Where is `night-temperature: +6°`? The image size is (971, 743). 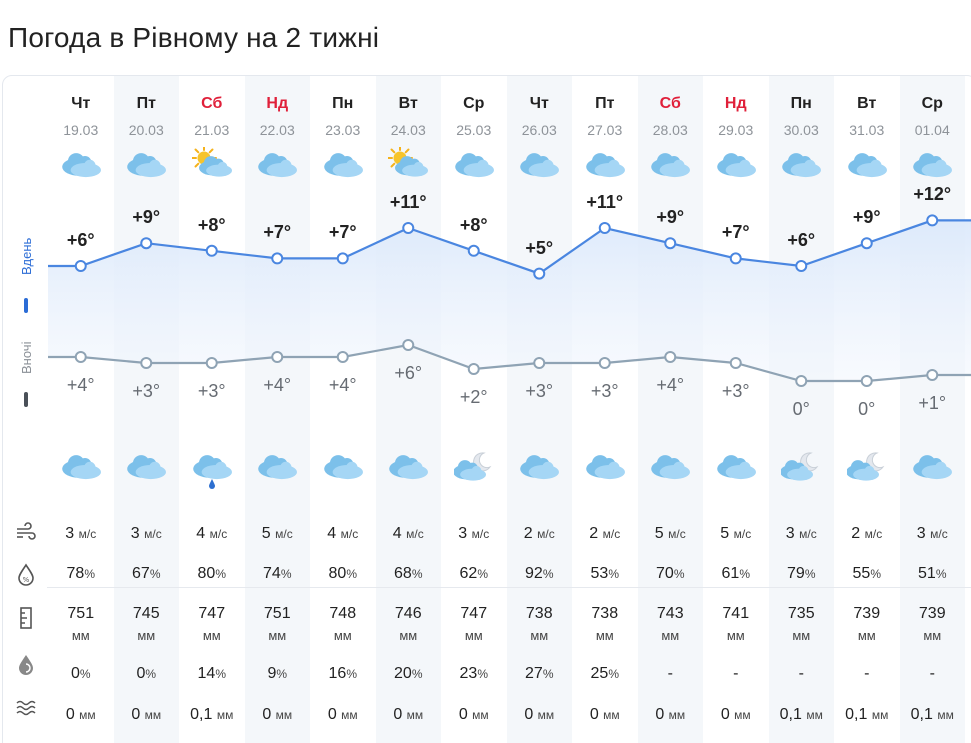
night-temperature: +6° is located at coordinates (408, 373).